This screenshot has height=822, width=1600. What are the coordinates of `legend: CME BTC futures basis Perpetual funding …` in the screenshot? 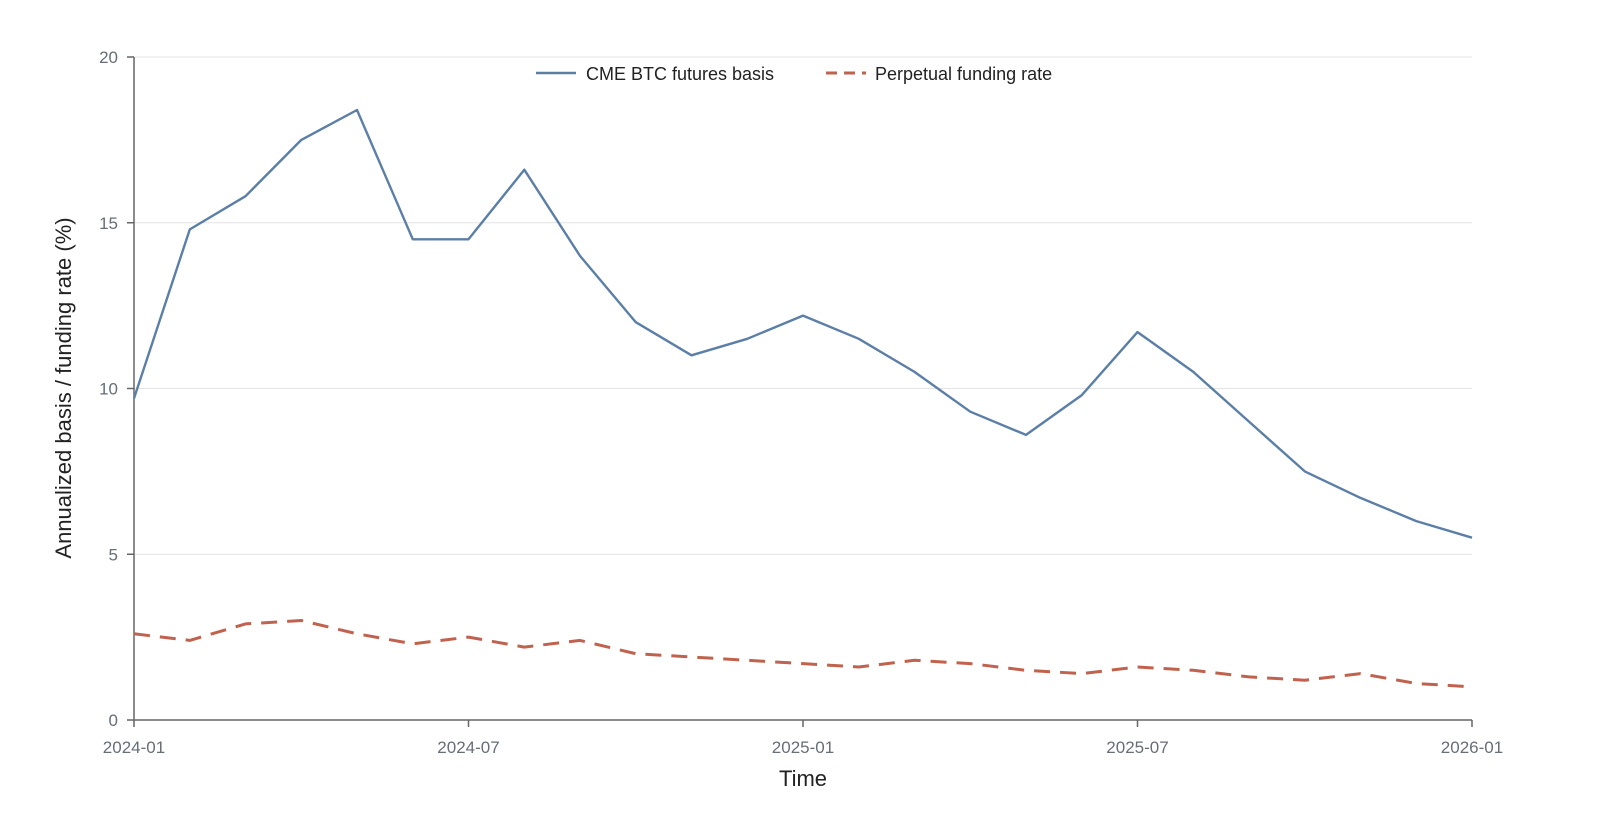 It's located at (794, 74).